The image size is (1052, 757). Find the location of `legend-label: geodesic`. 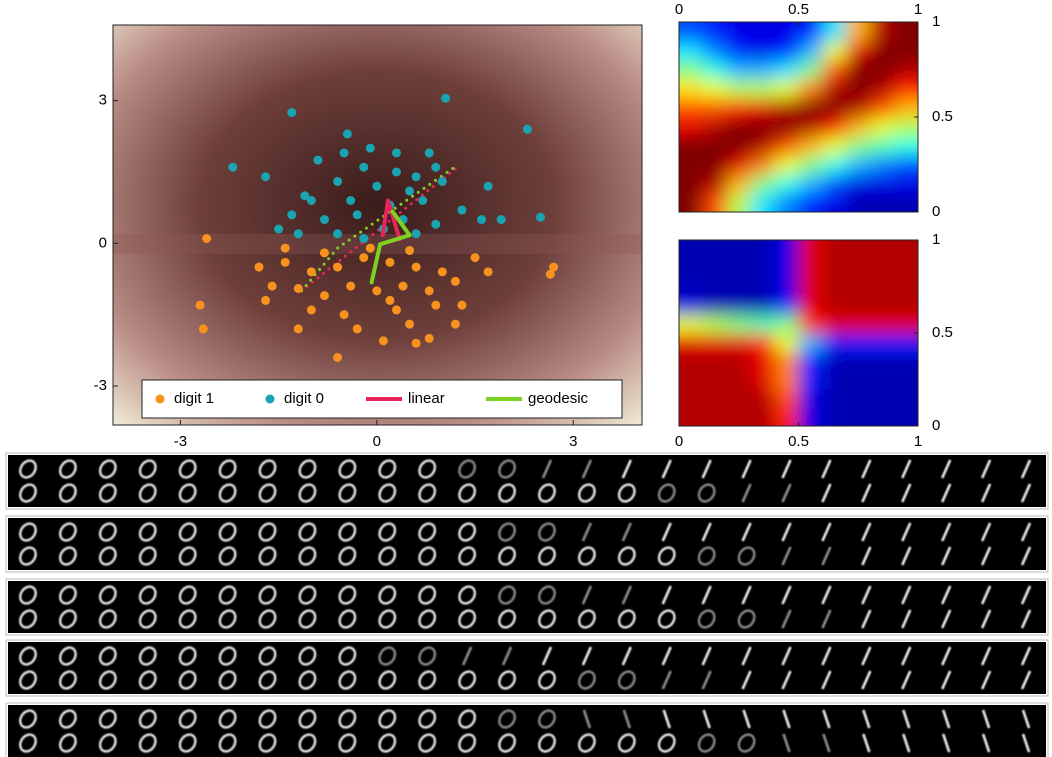

legend-label: geodesic is located at coordinates (558, 398).